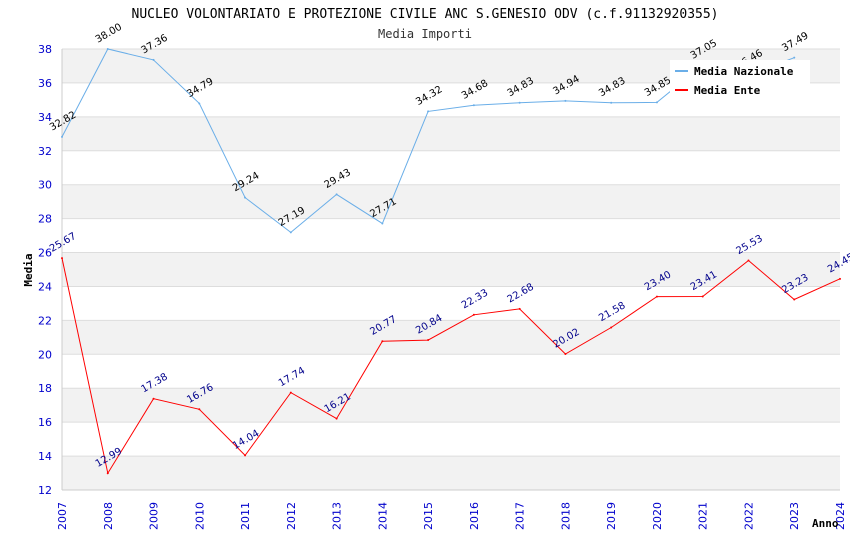  What do you see at coordinates (245, 516) in the screenshot?
I see `x-tick-label: 2011` at bounding box center [245, 516].